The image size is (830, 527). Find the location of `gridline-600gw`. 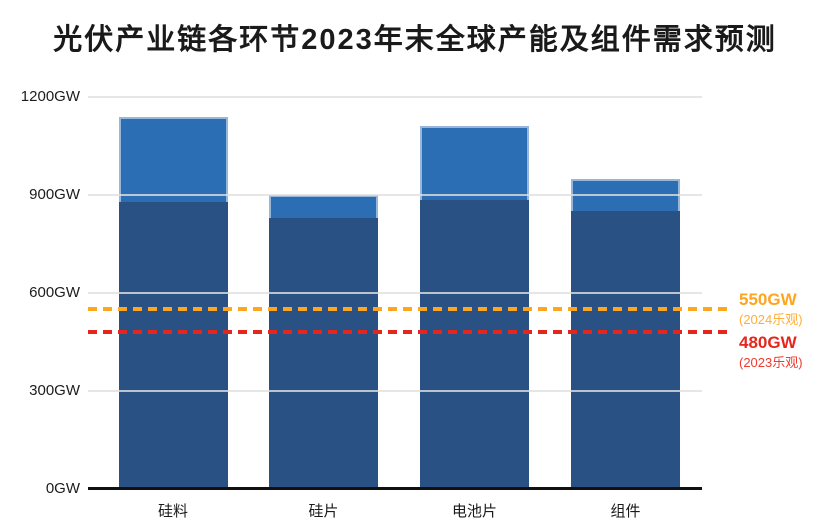

gridline-600gw is located at coordinates (395, 293).